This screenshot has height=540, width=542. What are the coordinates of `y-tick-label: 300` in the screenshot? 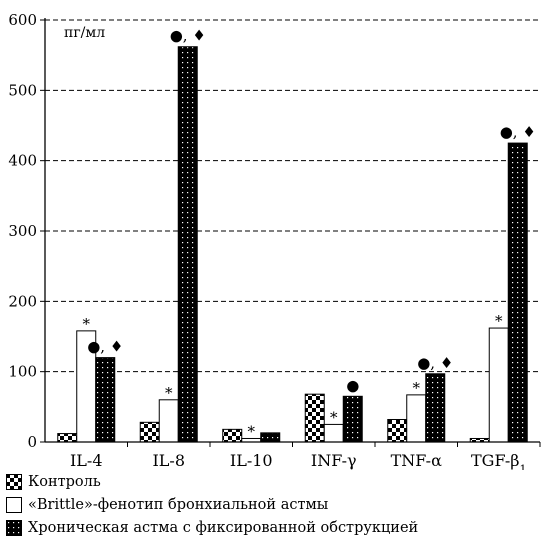 It's located at (22, 231).